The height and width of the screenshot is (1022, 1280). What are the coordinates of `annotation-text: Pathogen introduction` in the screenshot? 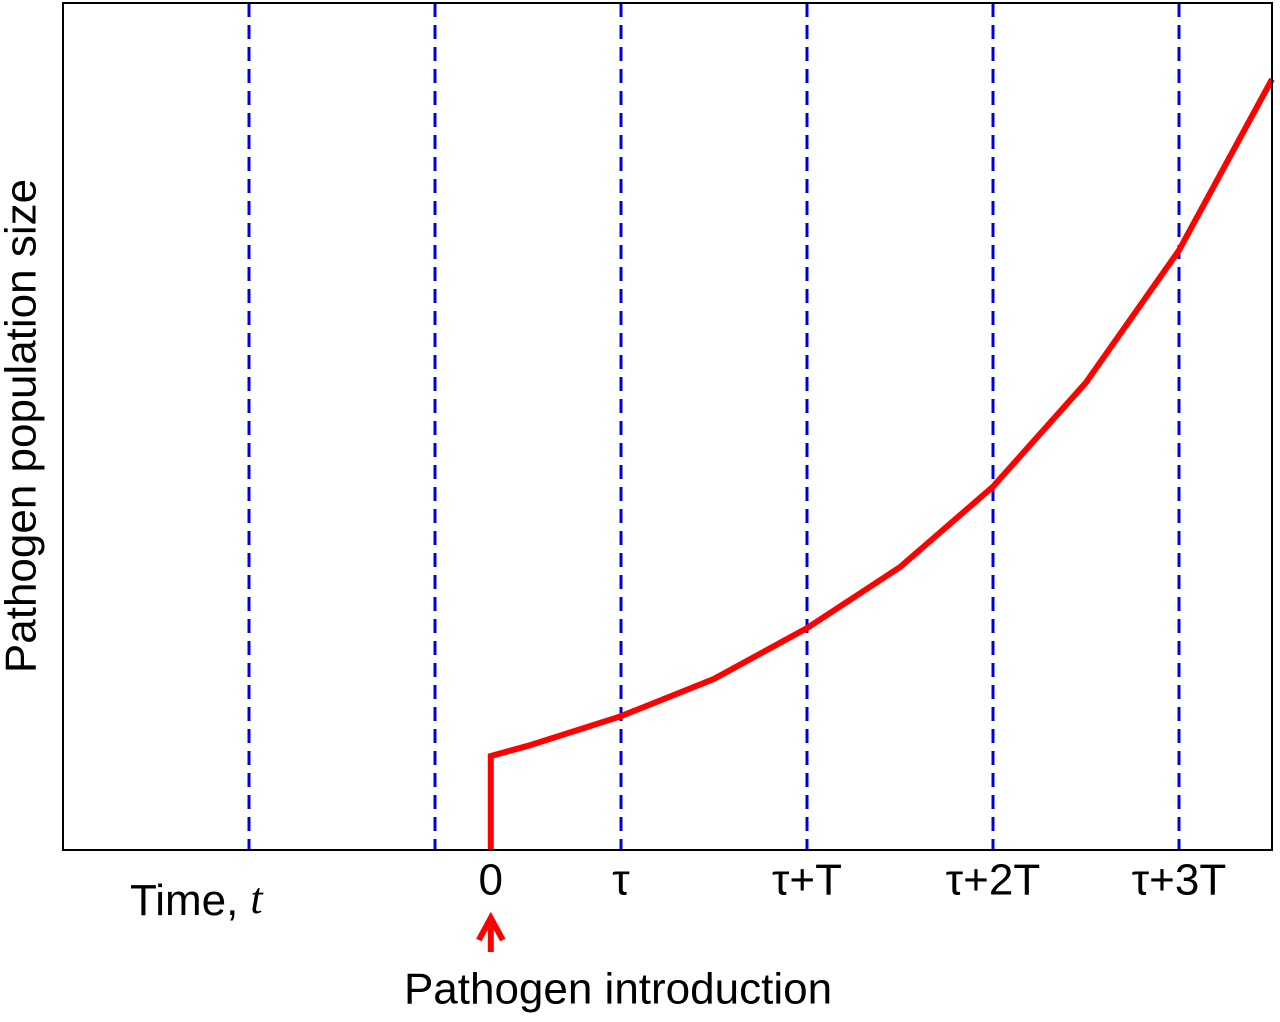 It's located at (618, 989).